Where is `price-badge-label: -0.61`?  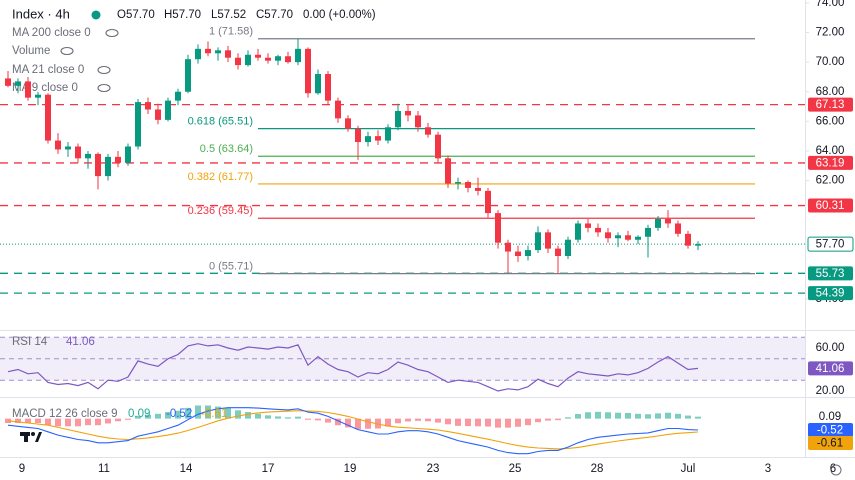
price-badge-label: -0.61 is located at coordinates (830, 444).